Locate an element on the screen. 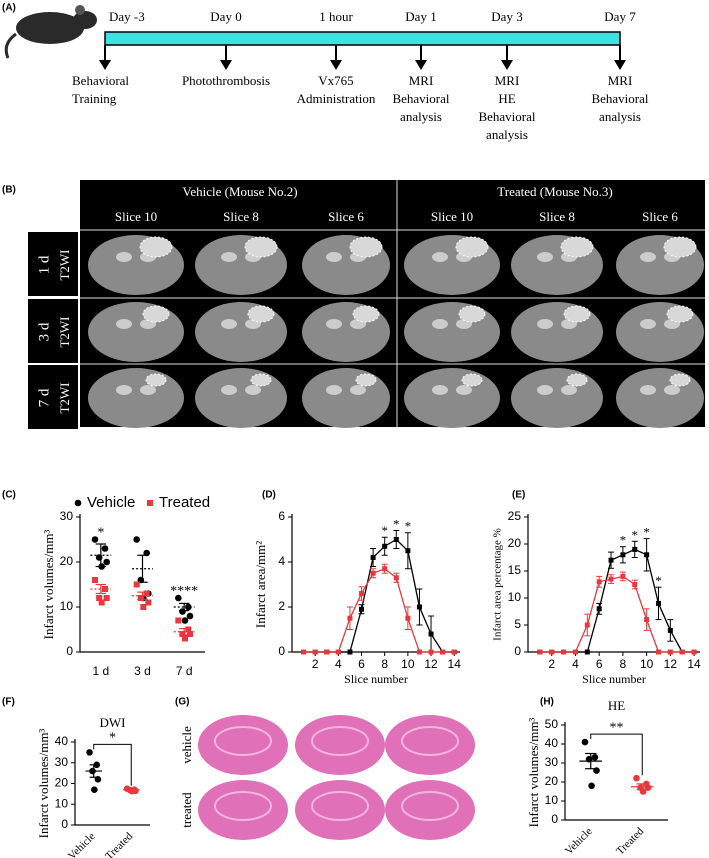 This screenshot has height=858, width=709. slice-label: Slice 8 is located at coordinates (241, 216).